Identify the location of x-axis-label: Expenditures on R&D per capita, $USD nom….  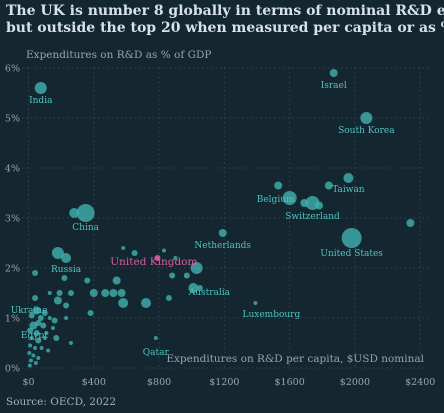
(295, 359).